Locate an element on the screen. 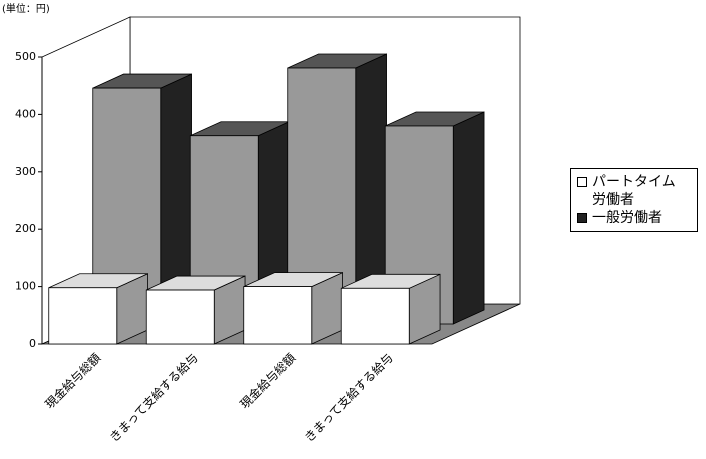 The width and height of the screenshot is (706, 459). y-tick-label: 200 is located at coordinates (25, 228).